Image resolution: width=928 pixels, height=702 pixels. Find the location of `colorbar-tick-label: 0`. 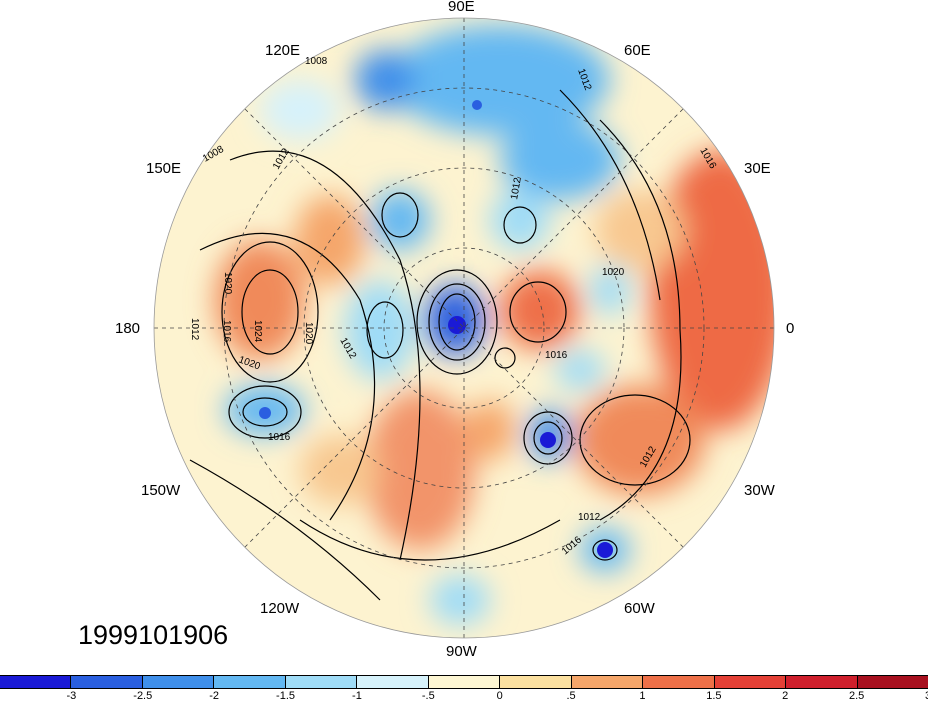

colorbar-tick-label: 0 is located at coordinates (499, 696).